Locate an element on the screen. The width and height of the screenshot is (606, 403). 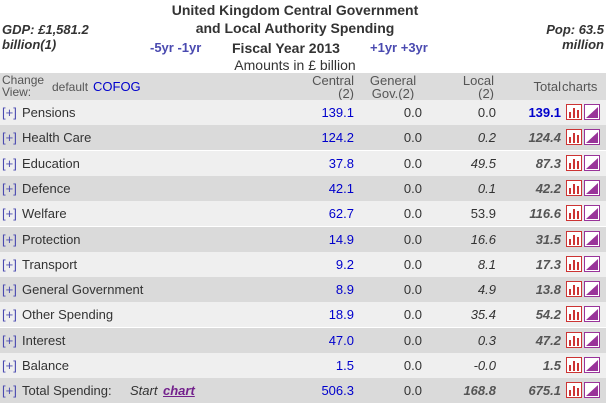
table-row: [+] Transport 9.2 0.0 8.1 17.3 is located at coordinates (303, 264).